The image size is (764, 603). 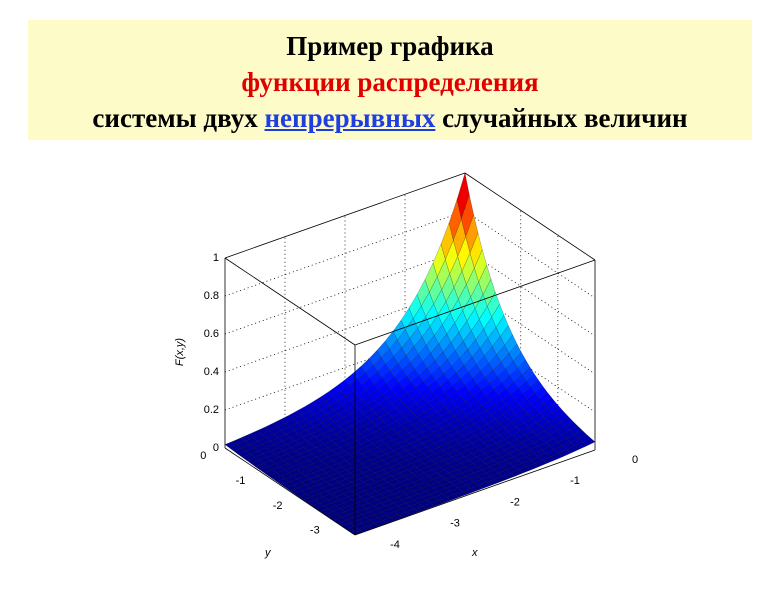 What do you see at coordinates (175, 118) in the screenshot?
I see `text: системы двух` at bounding box center [175, 118].